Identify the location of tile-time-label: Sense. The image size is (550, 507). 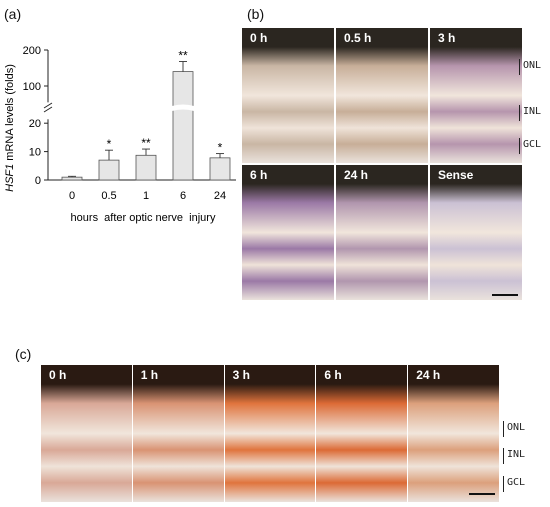
(456, 175).